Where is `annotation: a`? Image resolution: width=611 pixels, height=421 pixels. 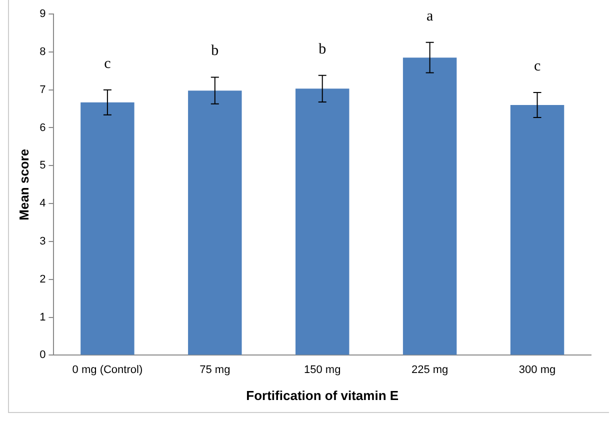
annotation: a is located at coordinates (430, 16).